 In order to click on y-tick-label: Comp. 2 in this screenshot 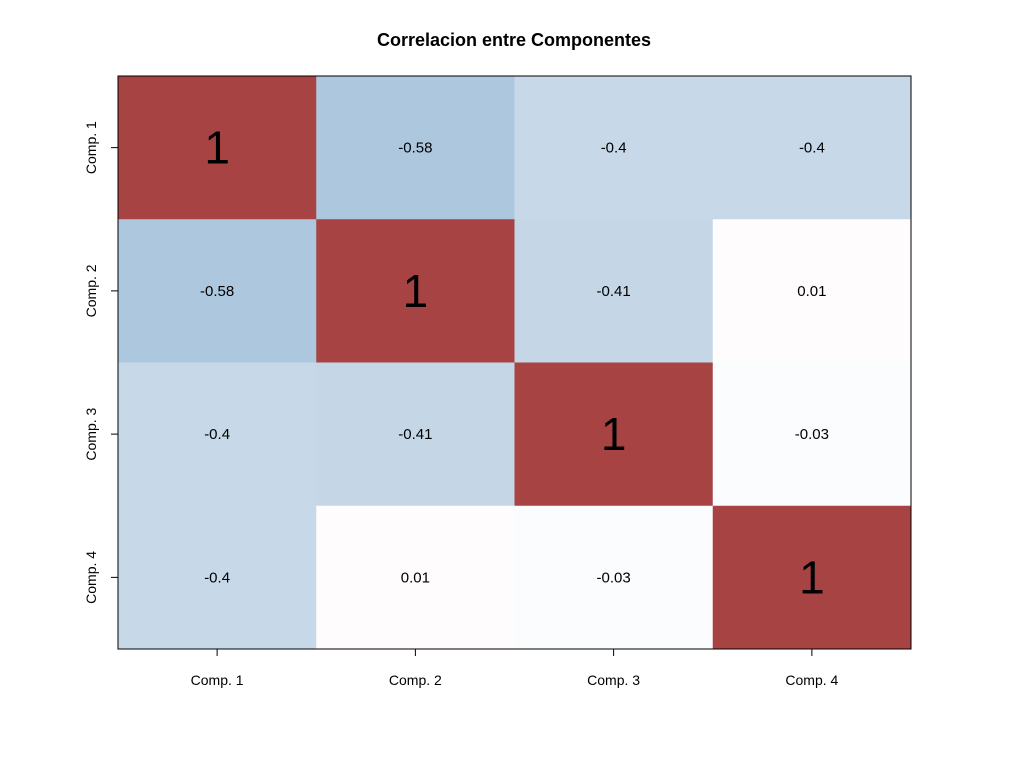, I will do `click(91, 290)`.